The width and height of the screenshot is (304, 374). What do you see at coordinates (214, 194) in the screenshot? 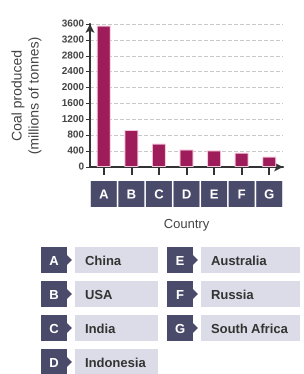
I see `x-tick-label: E` at bounding box center [214, 194].